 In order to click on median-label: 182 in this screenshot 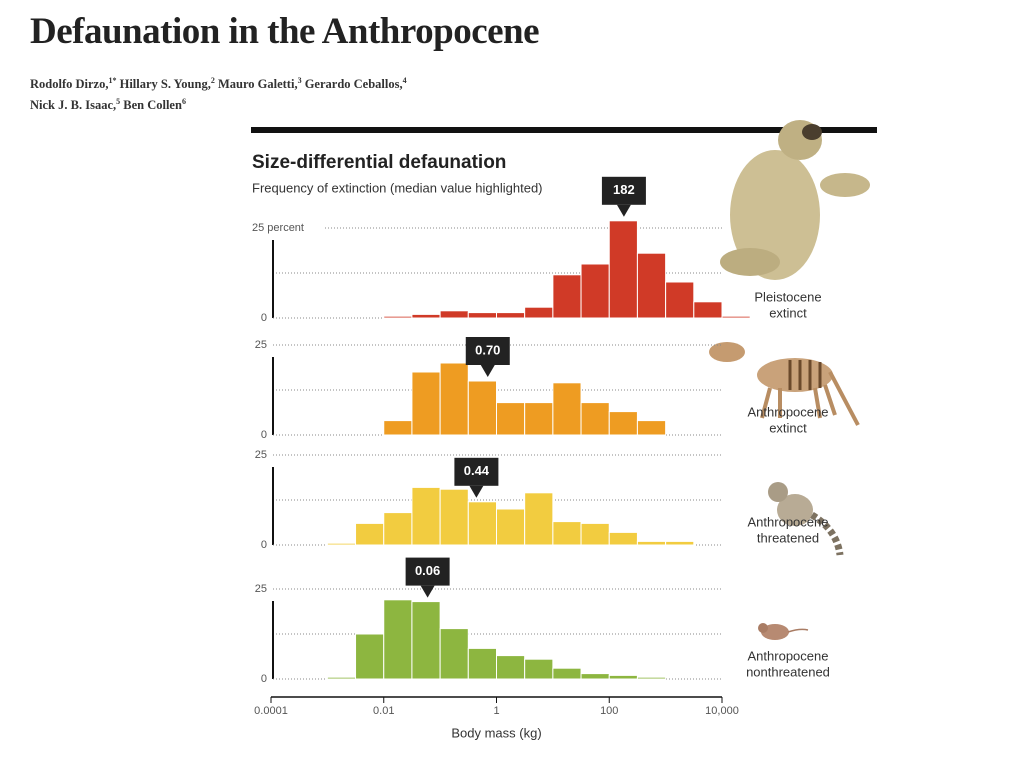, I will do `click(624, 189)`.